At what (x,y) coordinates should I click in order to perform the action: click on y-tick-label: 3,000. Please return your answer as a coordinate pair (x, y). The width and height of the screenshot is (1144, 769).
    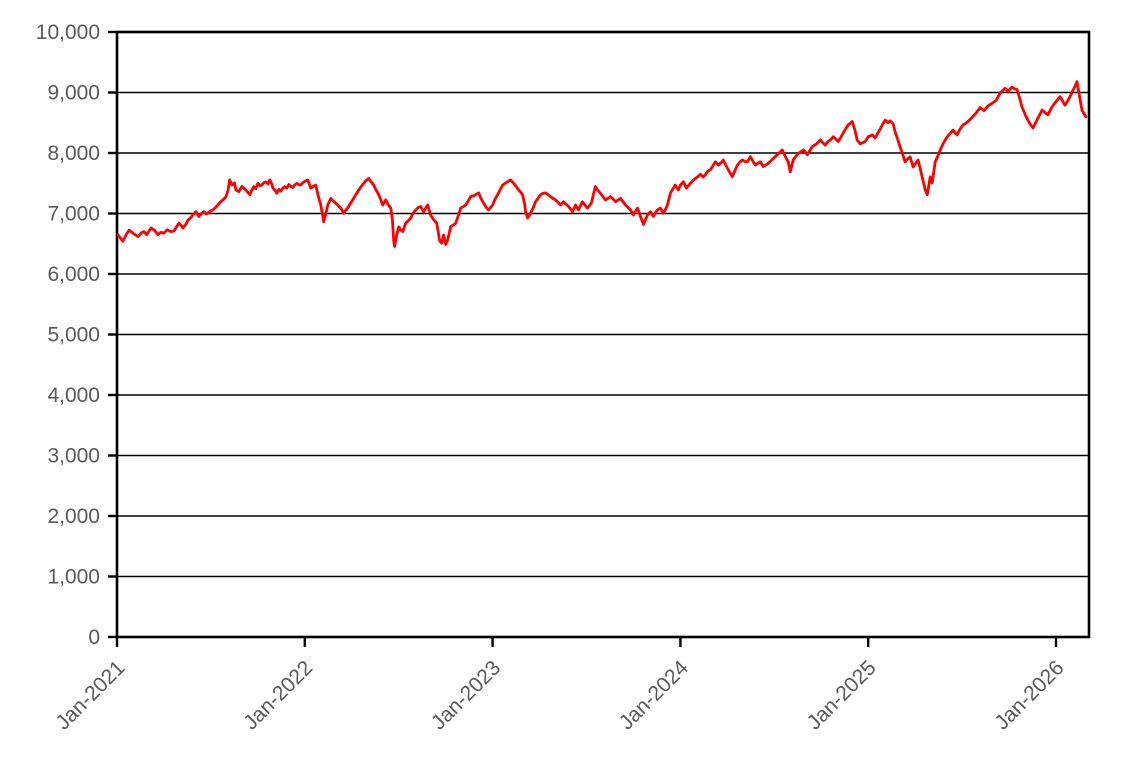
    Looking at the image, I should click on (73, 456).